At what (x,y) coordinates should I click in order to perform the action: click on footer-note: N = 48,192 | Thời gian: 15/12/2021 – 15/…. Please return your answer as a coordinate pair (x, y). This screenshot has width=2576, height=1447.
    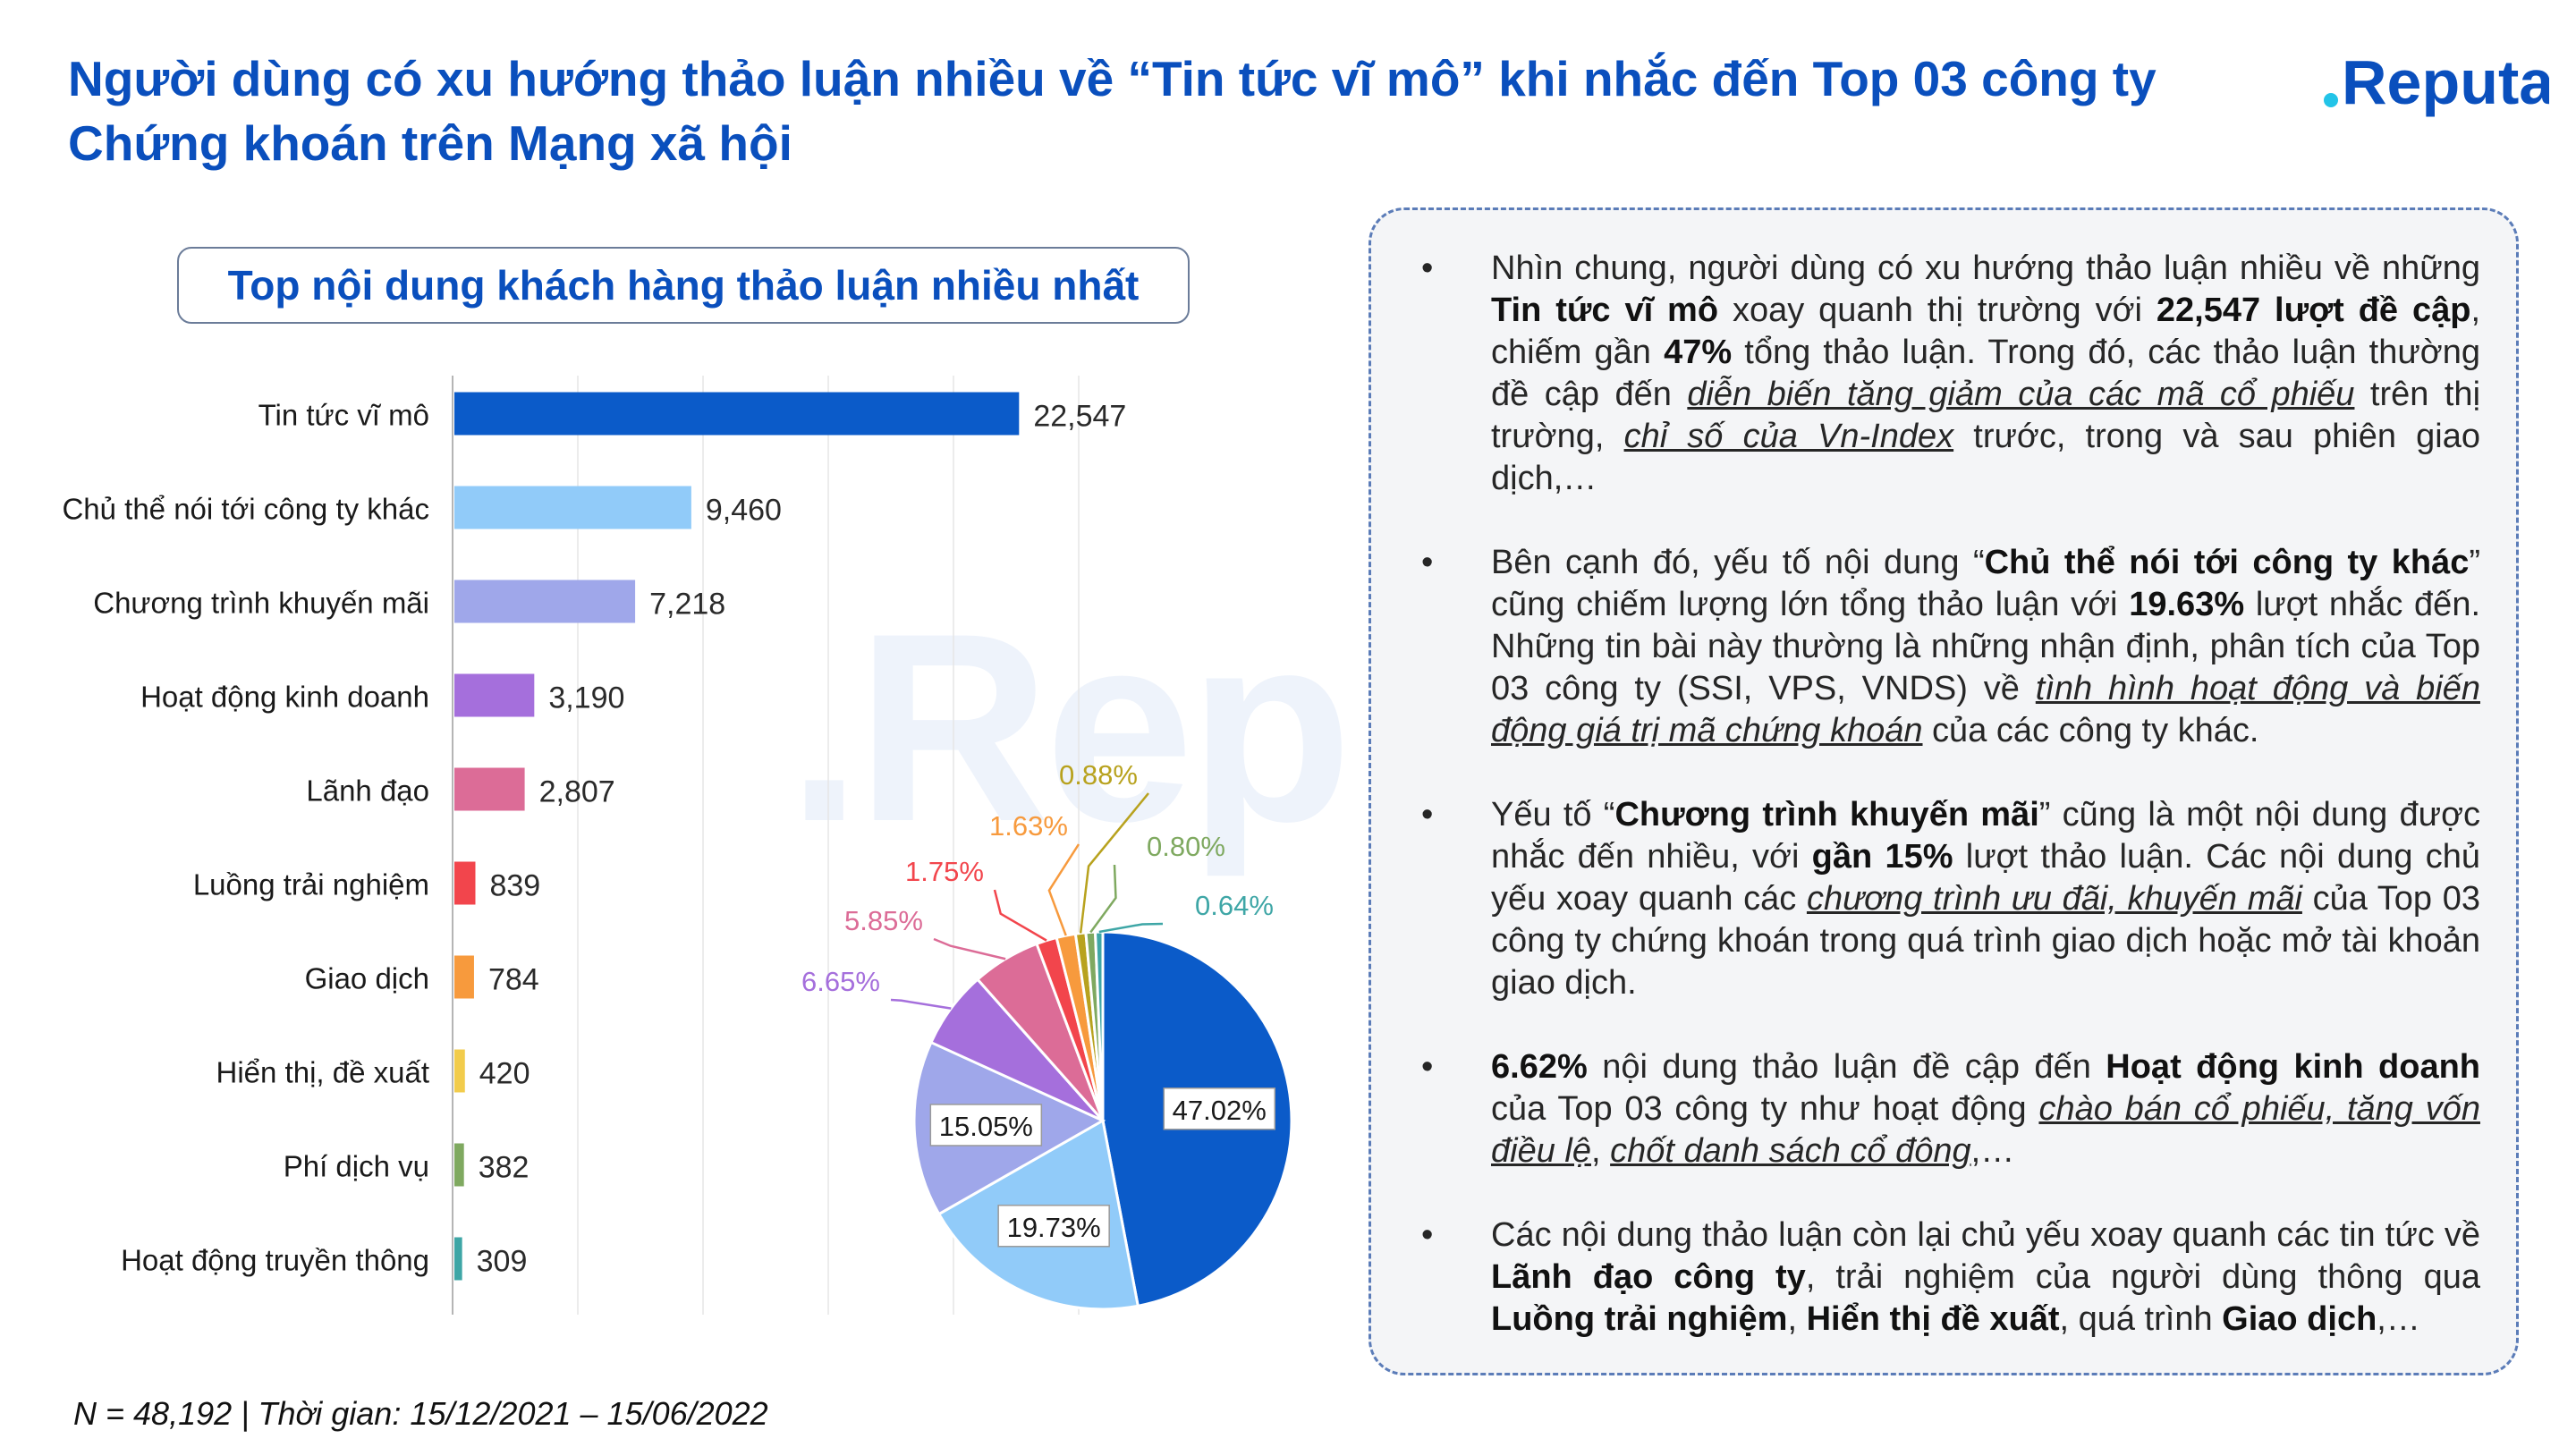
    Looking at the image, I should click on (420, 1413).